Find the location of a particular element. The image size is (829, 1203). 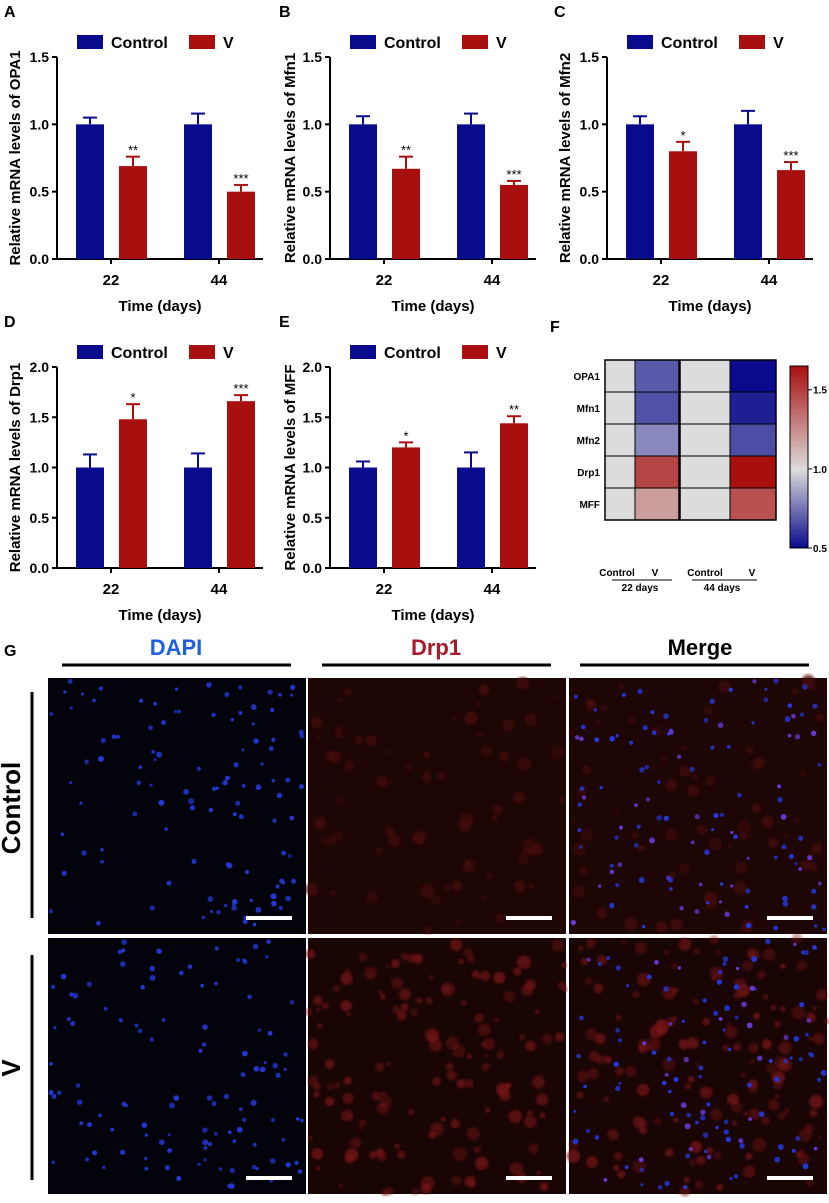

micrograph-control-merge is located at coordinates (698, 804).